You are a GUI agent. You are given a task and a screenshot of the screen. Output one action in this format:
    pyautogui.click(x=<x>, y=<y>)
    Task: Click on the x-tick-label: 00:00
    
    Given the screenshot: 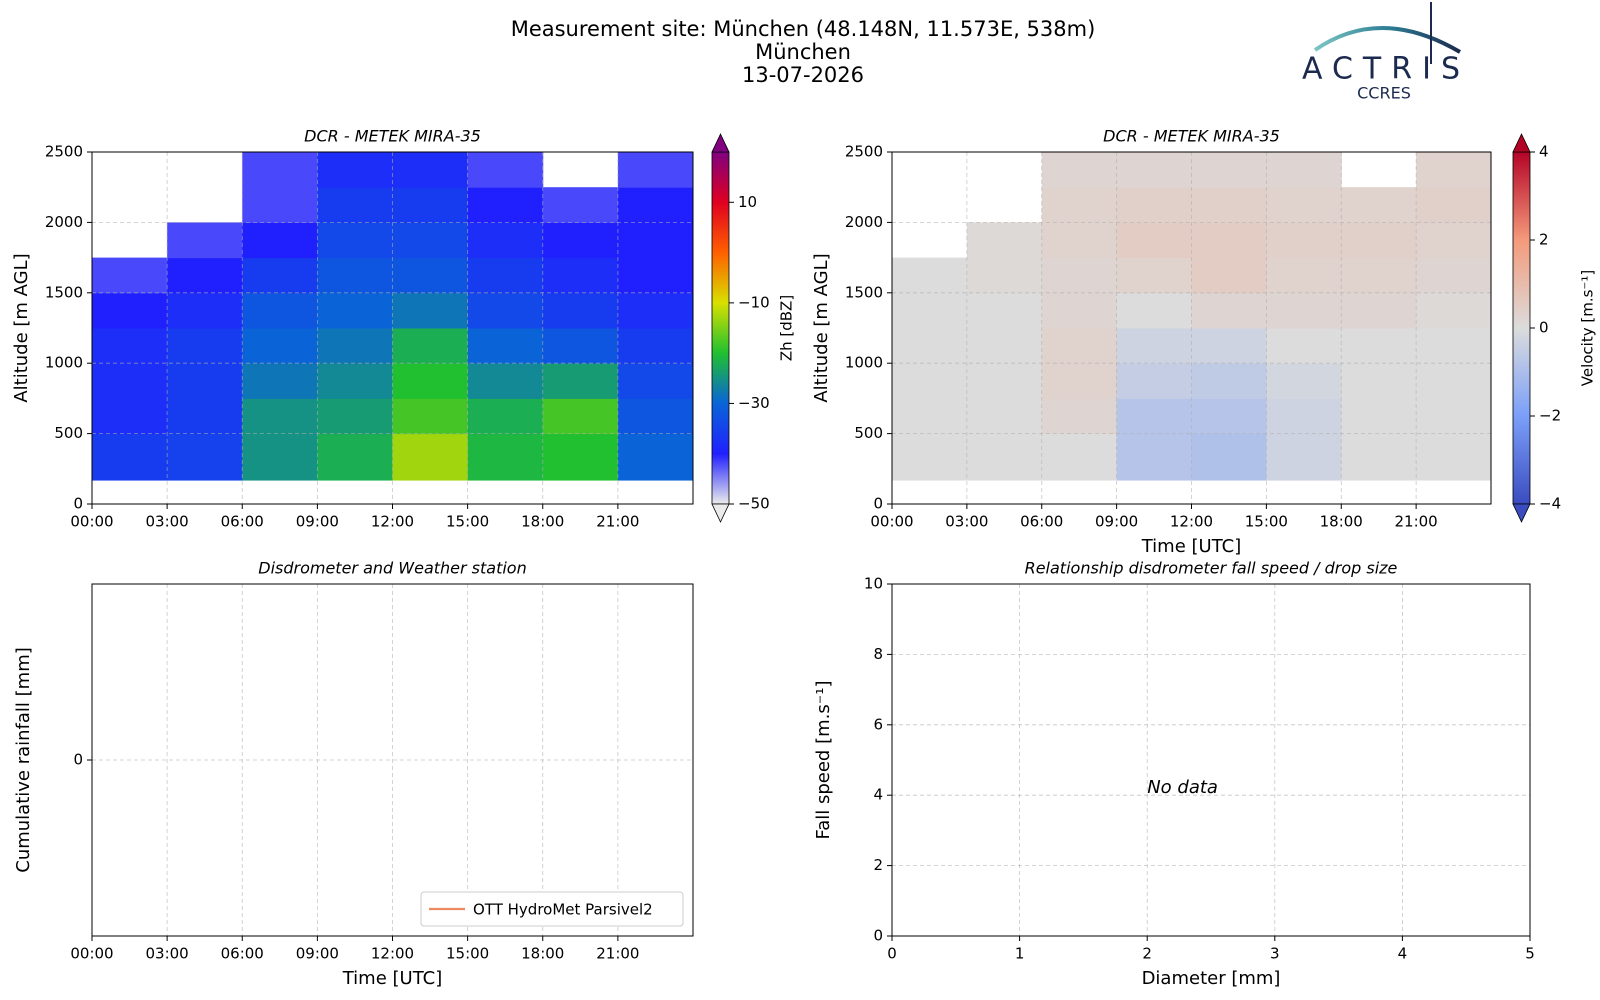 What is the action you would take?
    pyautogui.click(x=91, y=522)
    